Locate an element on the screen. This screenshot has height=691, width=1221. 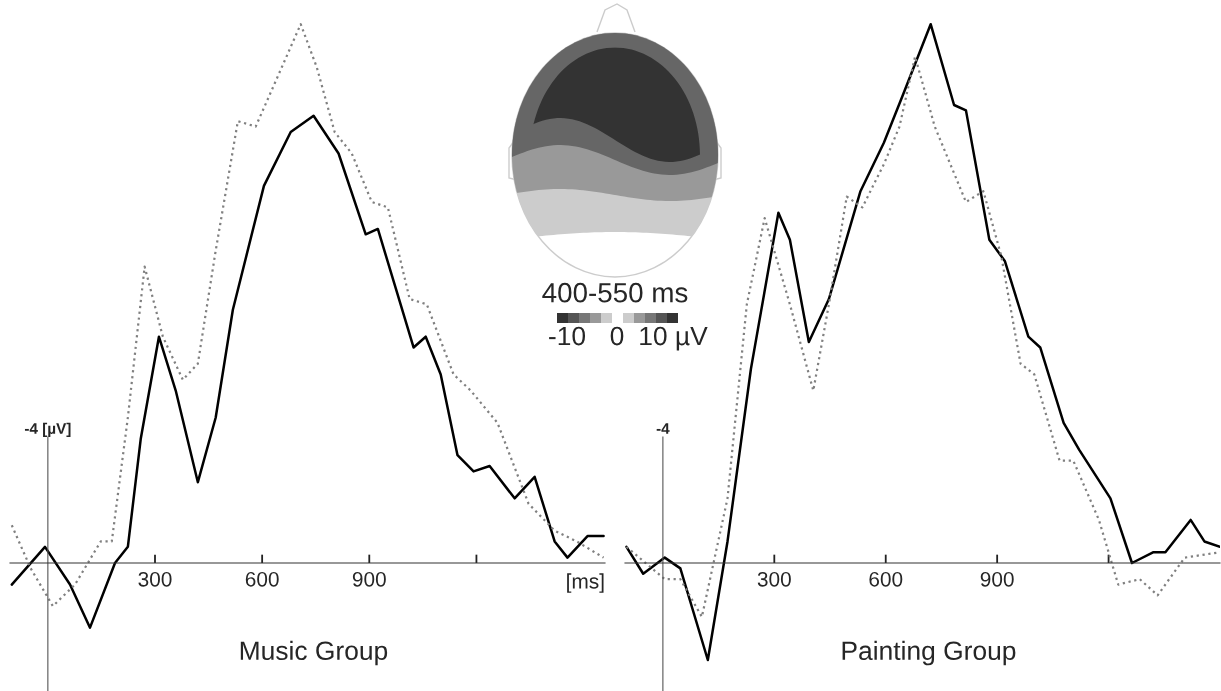
text: 0 is located at coordinates (617, 336).